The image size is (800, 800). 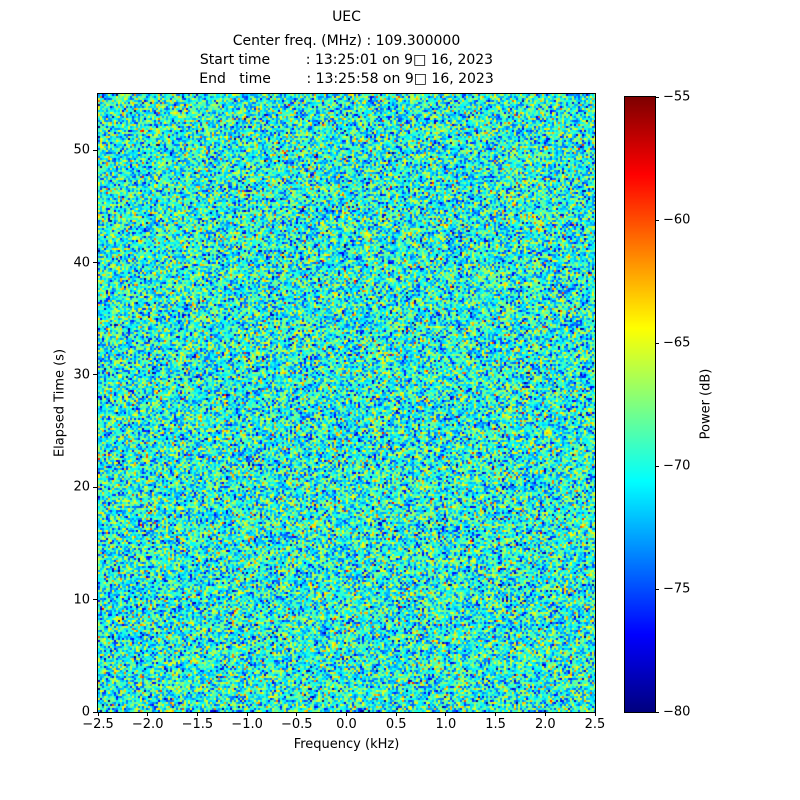 What do you see at coordinates (446, 724) in the screenshot?
I see `x-tick-label: 1.0` at bounding box center [446, 724].